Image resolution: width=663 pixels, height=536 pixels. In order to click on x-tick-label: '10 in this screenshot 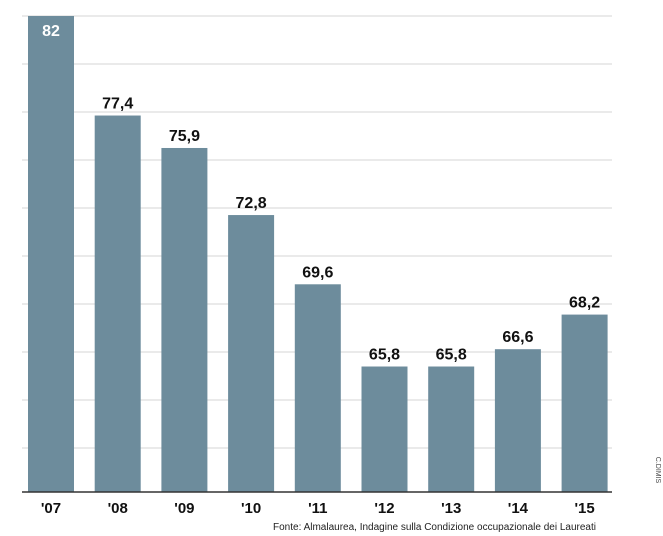, I will do `click(251, 508)`.